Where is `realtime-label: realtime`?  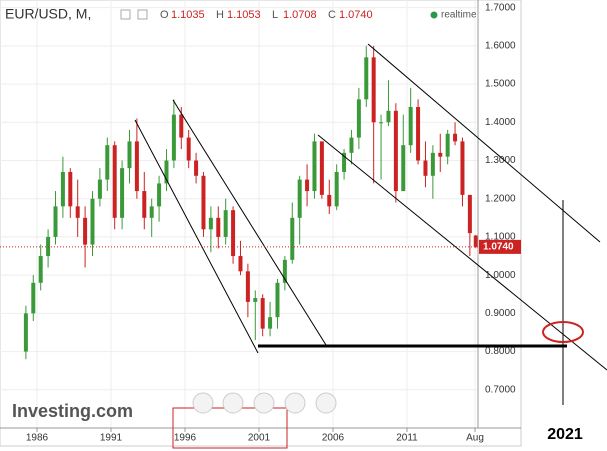
realtime-label: realtime is located at coordinates (459, 15).